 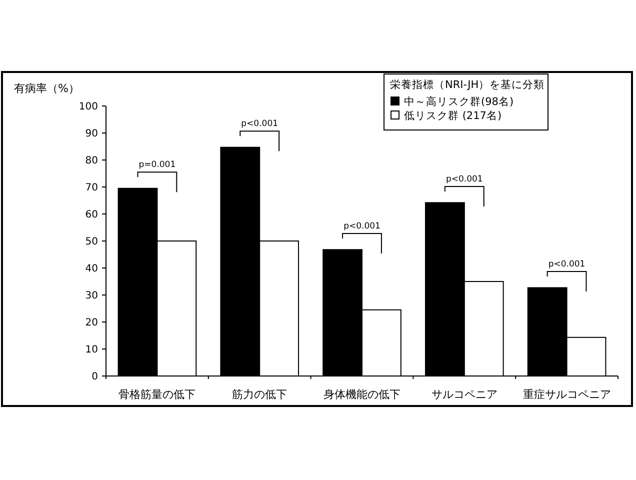 I want to click on y-tick-label: 80, so click(x=91, y=161).